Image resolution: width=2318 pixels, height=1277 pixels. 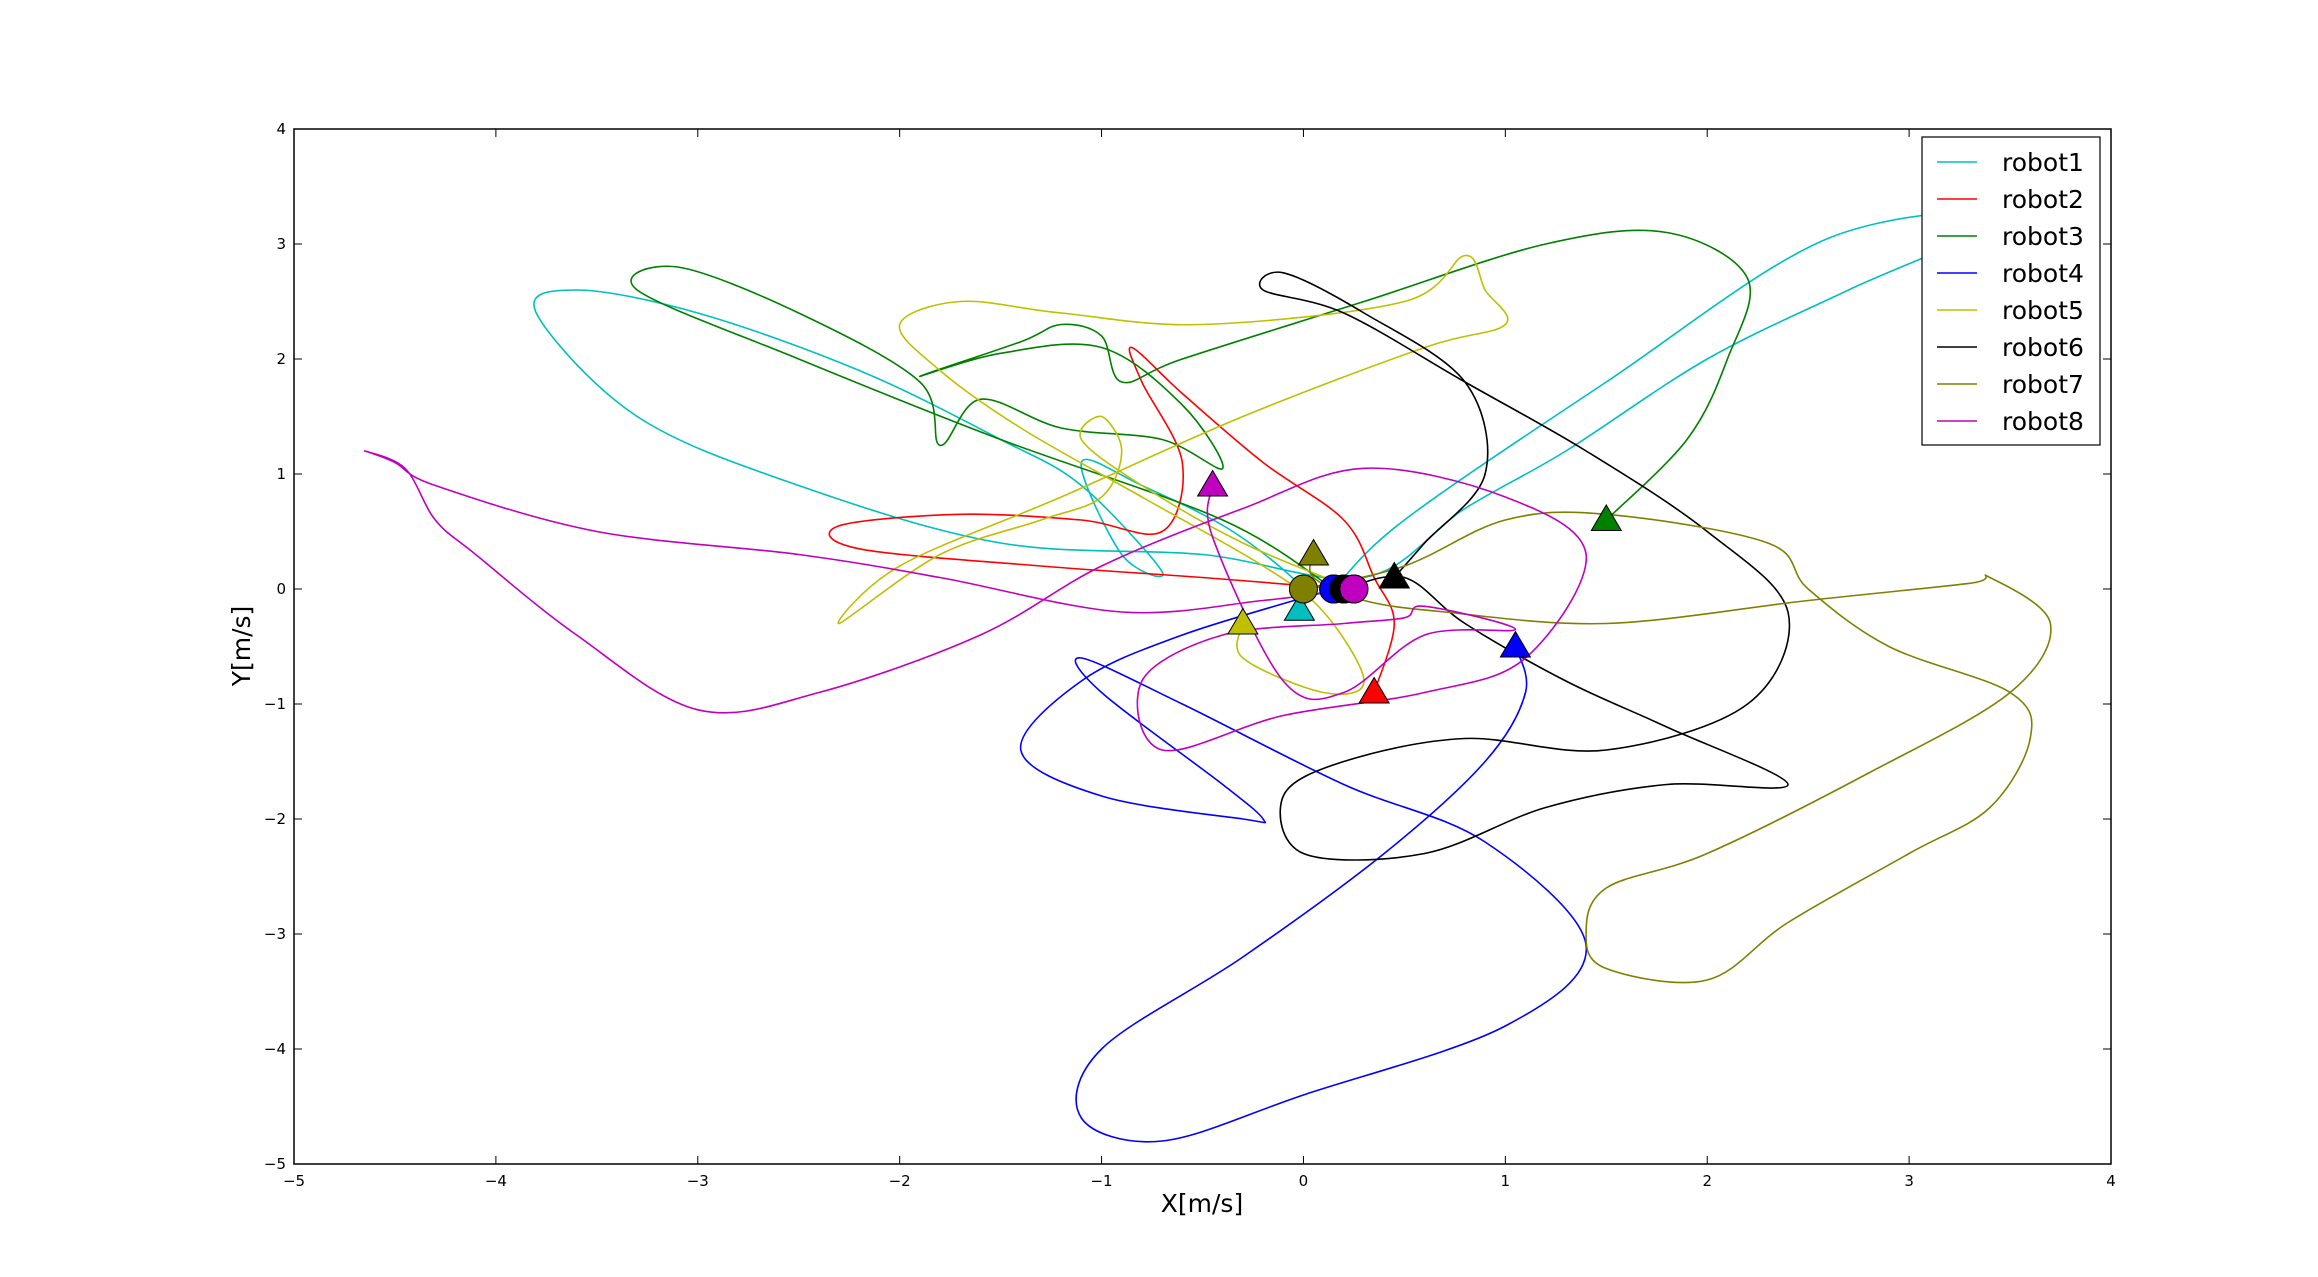 What do you see at coordinates (2111, 1181) in the screenshot?
I see `x-tick-label: 4` at bounding box center [2111, 1181].